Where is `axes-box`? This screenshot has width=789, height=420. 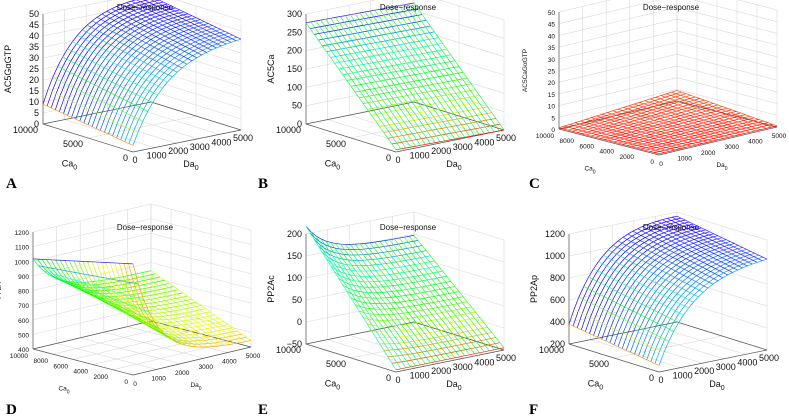
axes-box is located at coordinates (668, 292).